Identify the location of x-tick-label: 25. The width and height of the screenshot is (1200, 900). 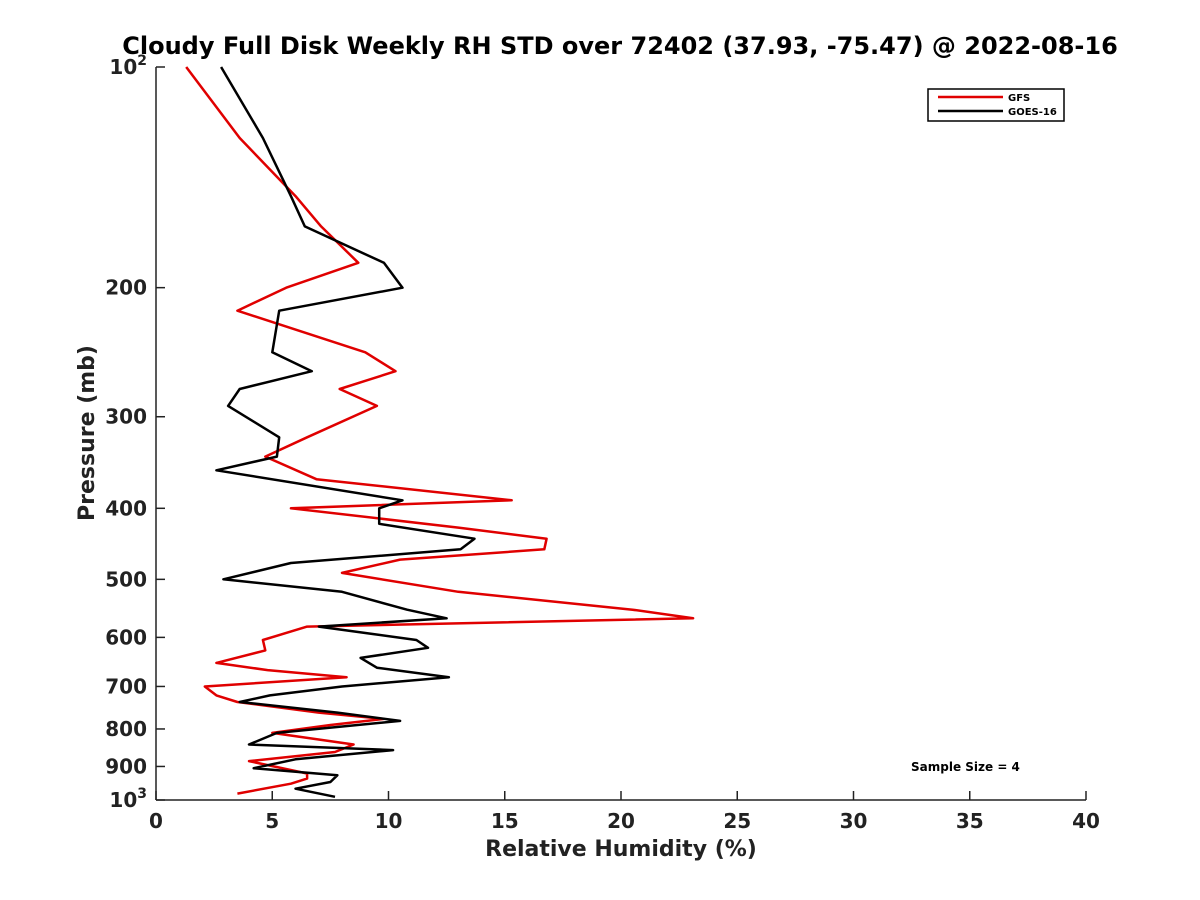
(737, 821).